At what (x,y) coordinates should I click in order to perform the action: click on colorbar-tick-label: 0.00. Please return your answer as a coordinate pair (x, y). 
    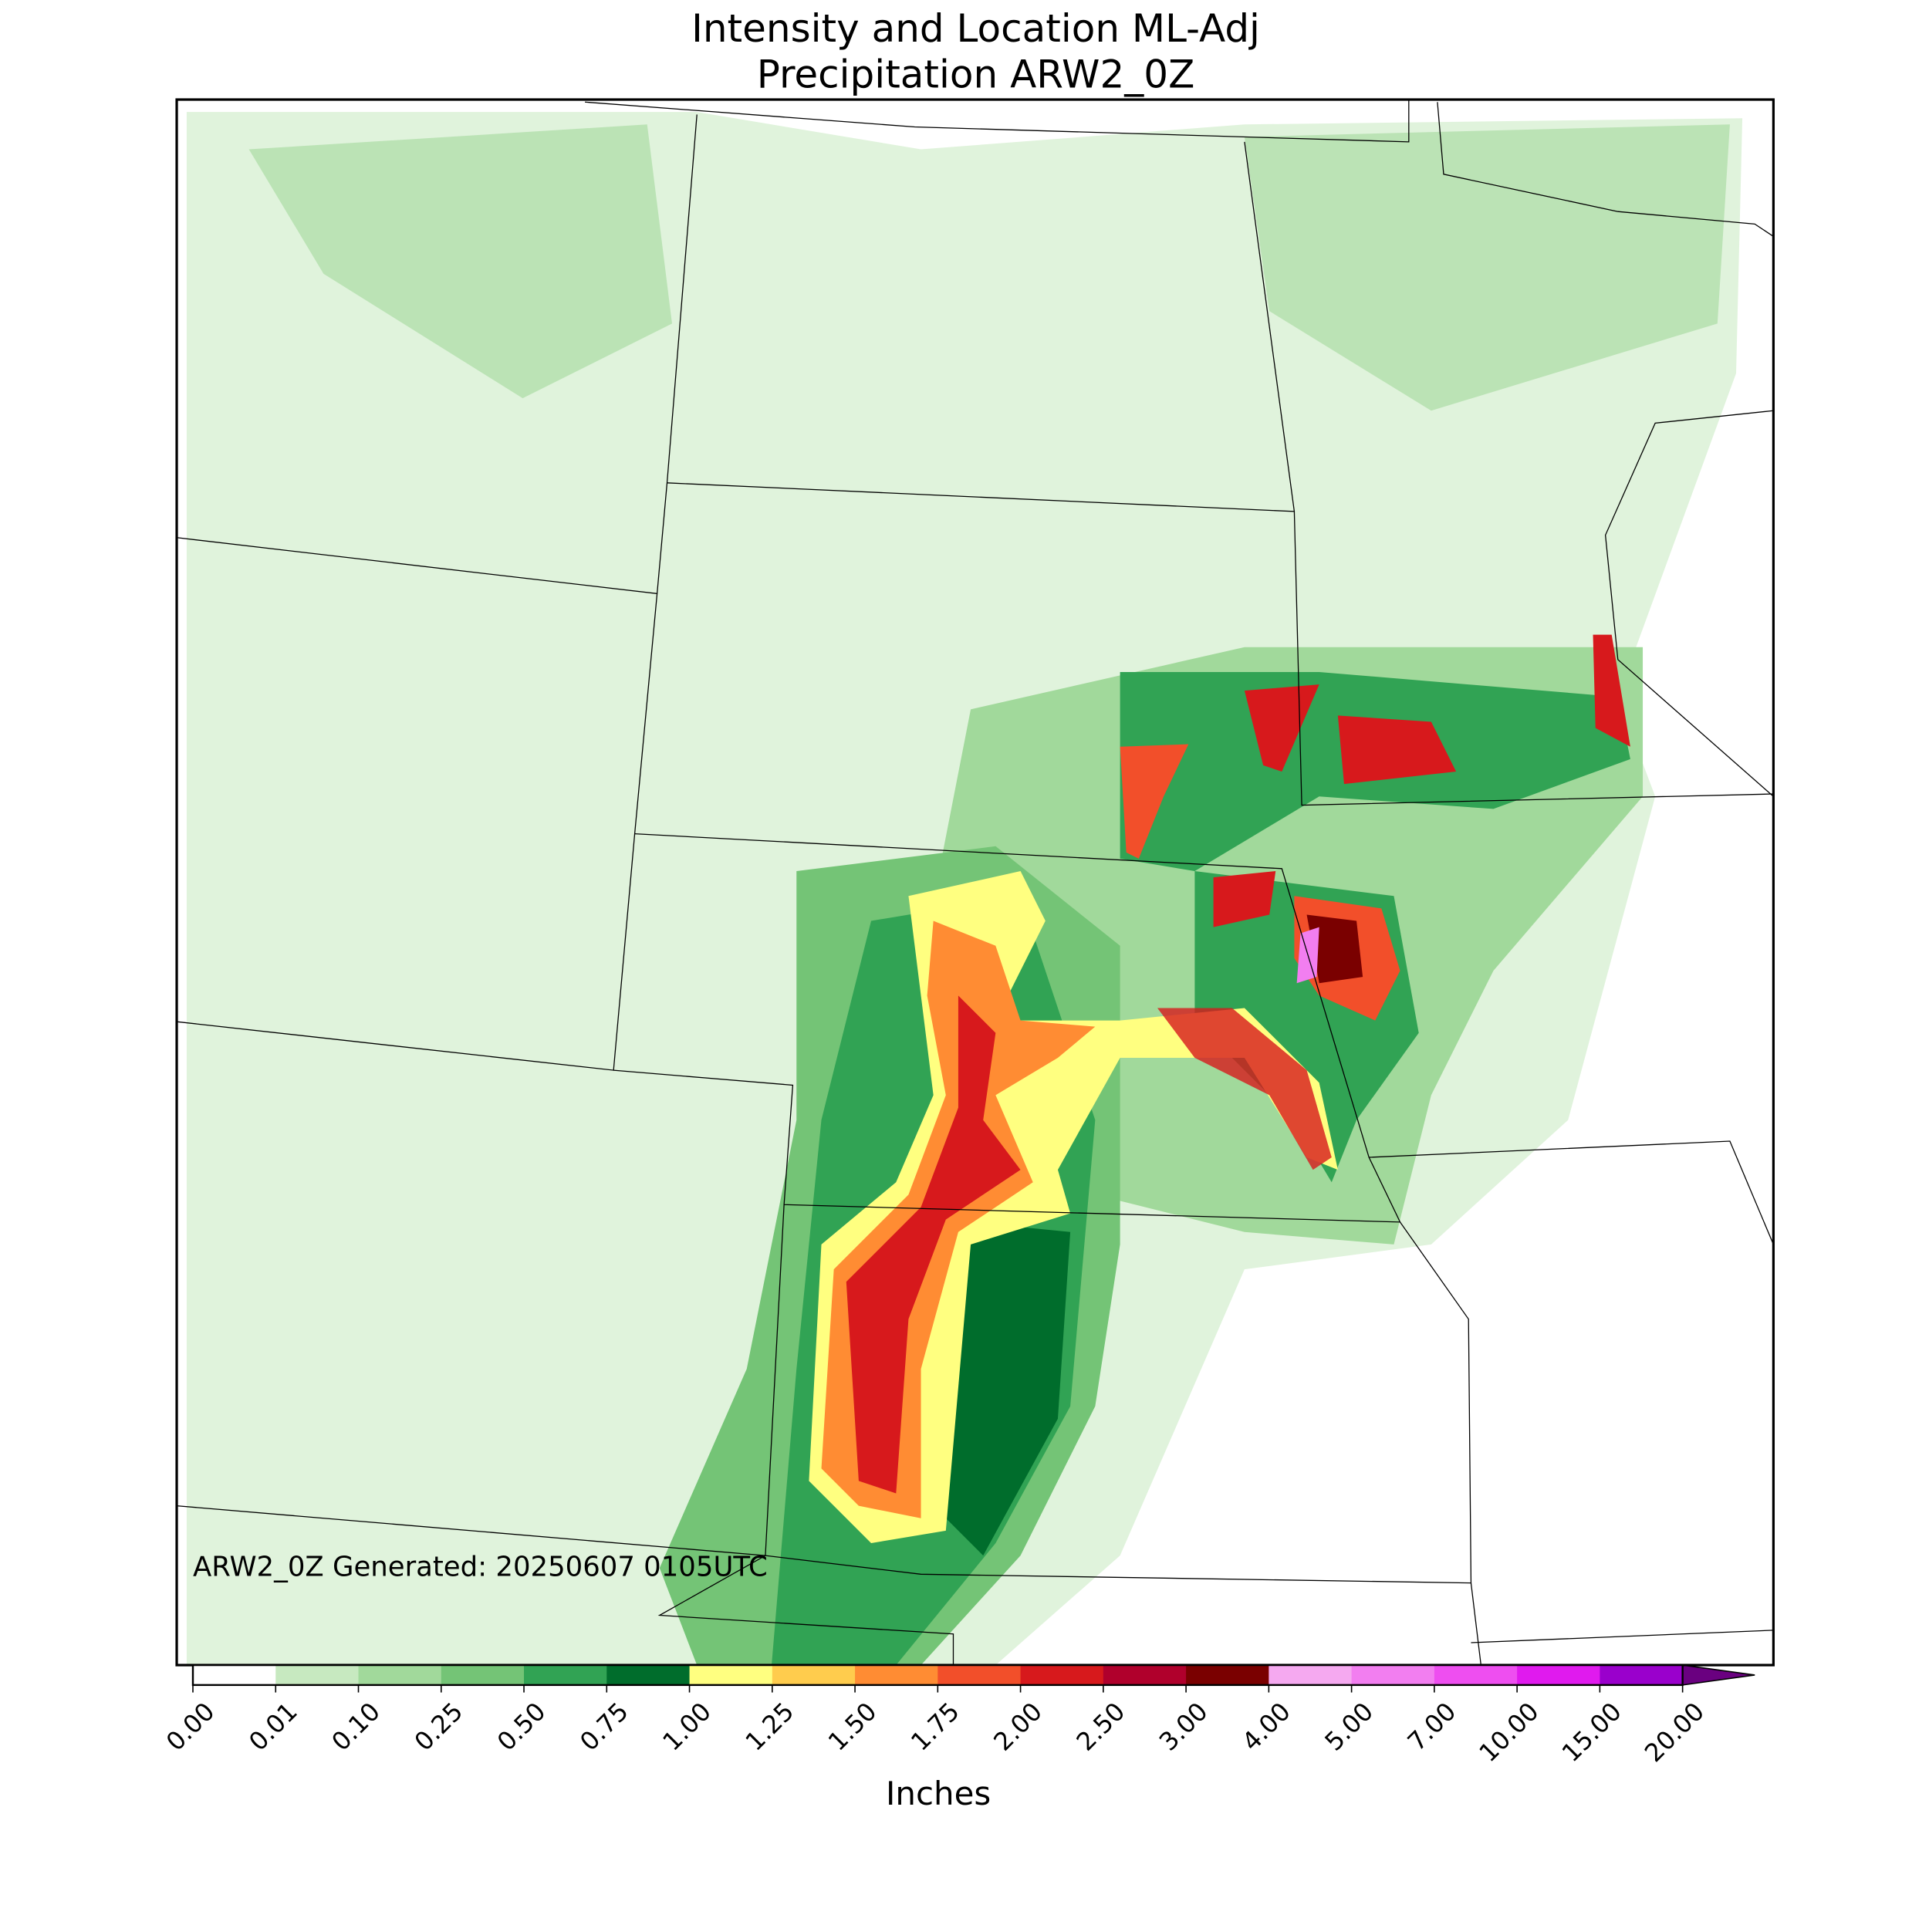
    Looking at the image, I should click on (190, 1727).